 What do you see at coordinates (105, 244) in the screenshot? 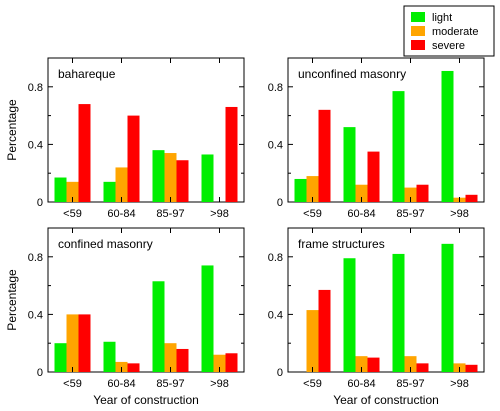
I see `panel-title: confined masonry` at bounding box center [105, 244].